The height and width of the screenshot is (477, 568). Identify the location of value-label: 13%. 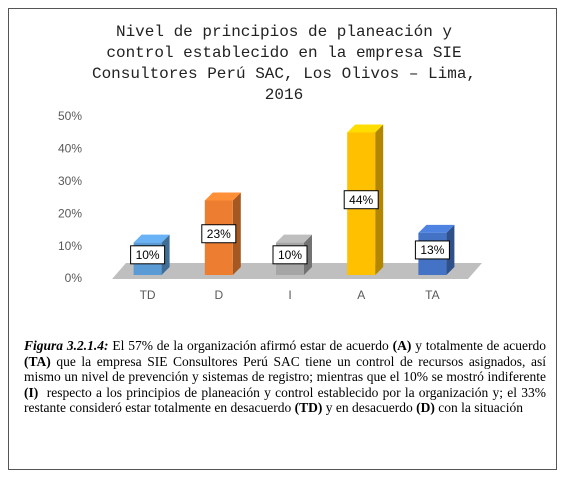
(432, 250).